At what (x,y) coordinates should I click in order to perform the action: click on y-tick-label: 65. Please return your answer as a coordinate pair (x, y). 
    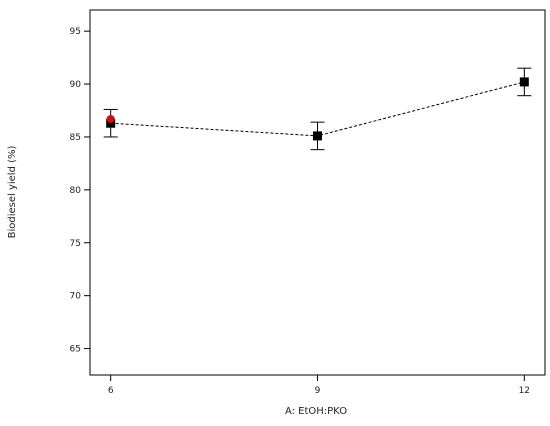
    Looking at the image, I should click on (75, 350).